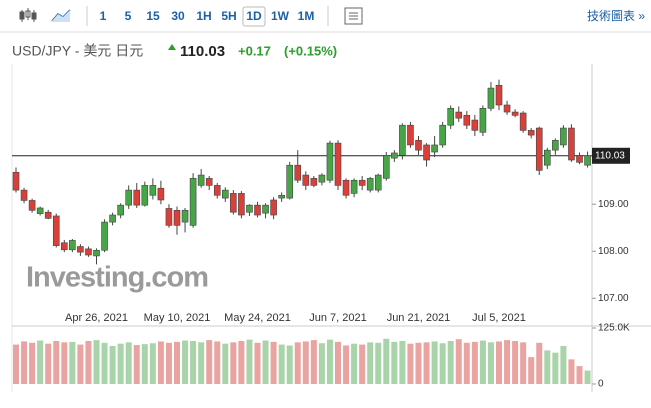 This screenshot has height=408, width=651. What do you see at coordinates (338, 318) in the screenshot?
I see `x-tick-label: Jun 7, 2021` at bounding box center [338, 318].